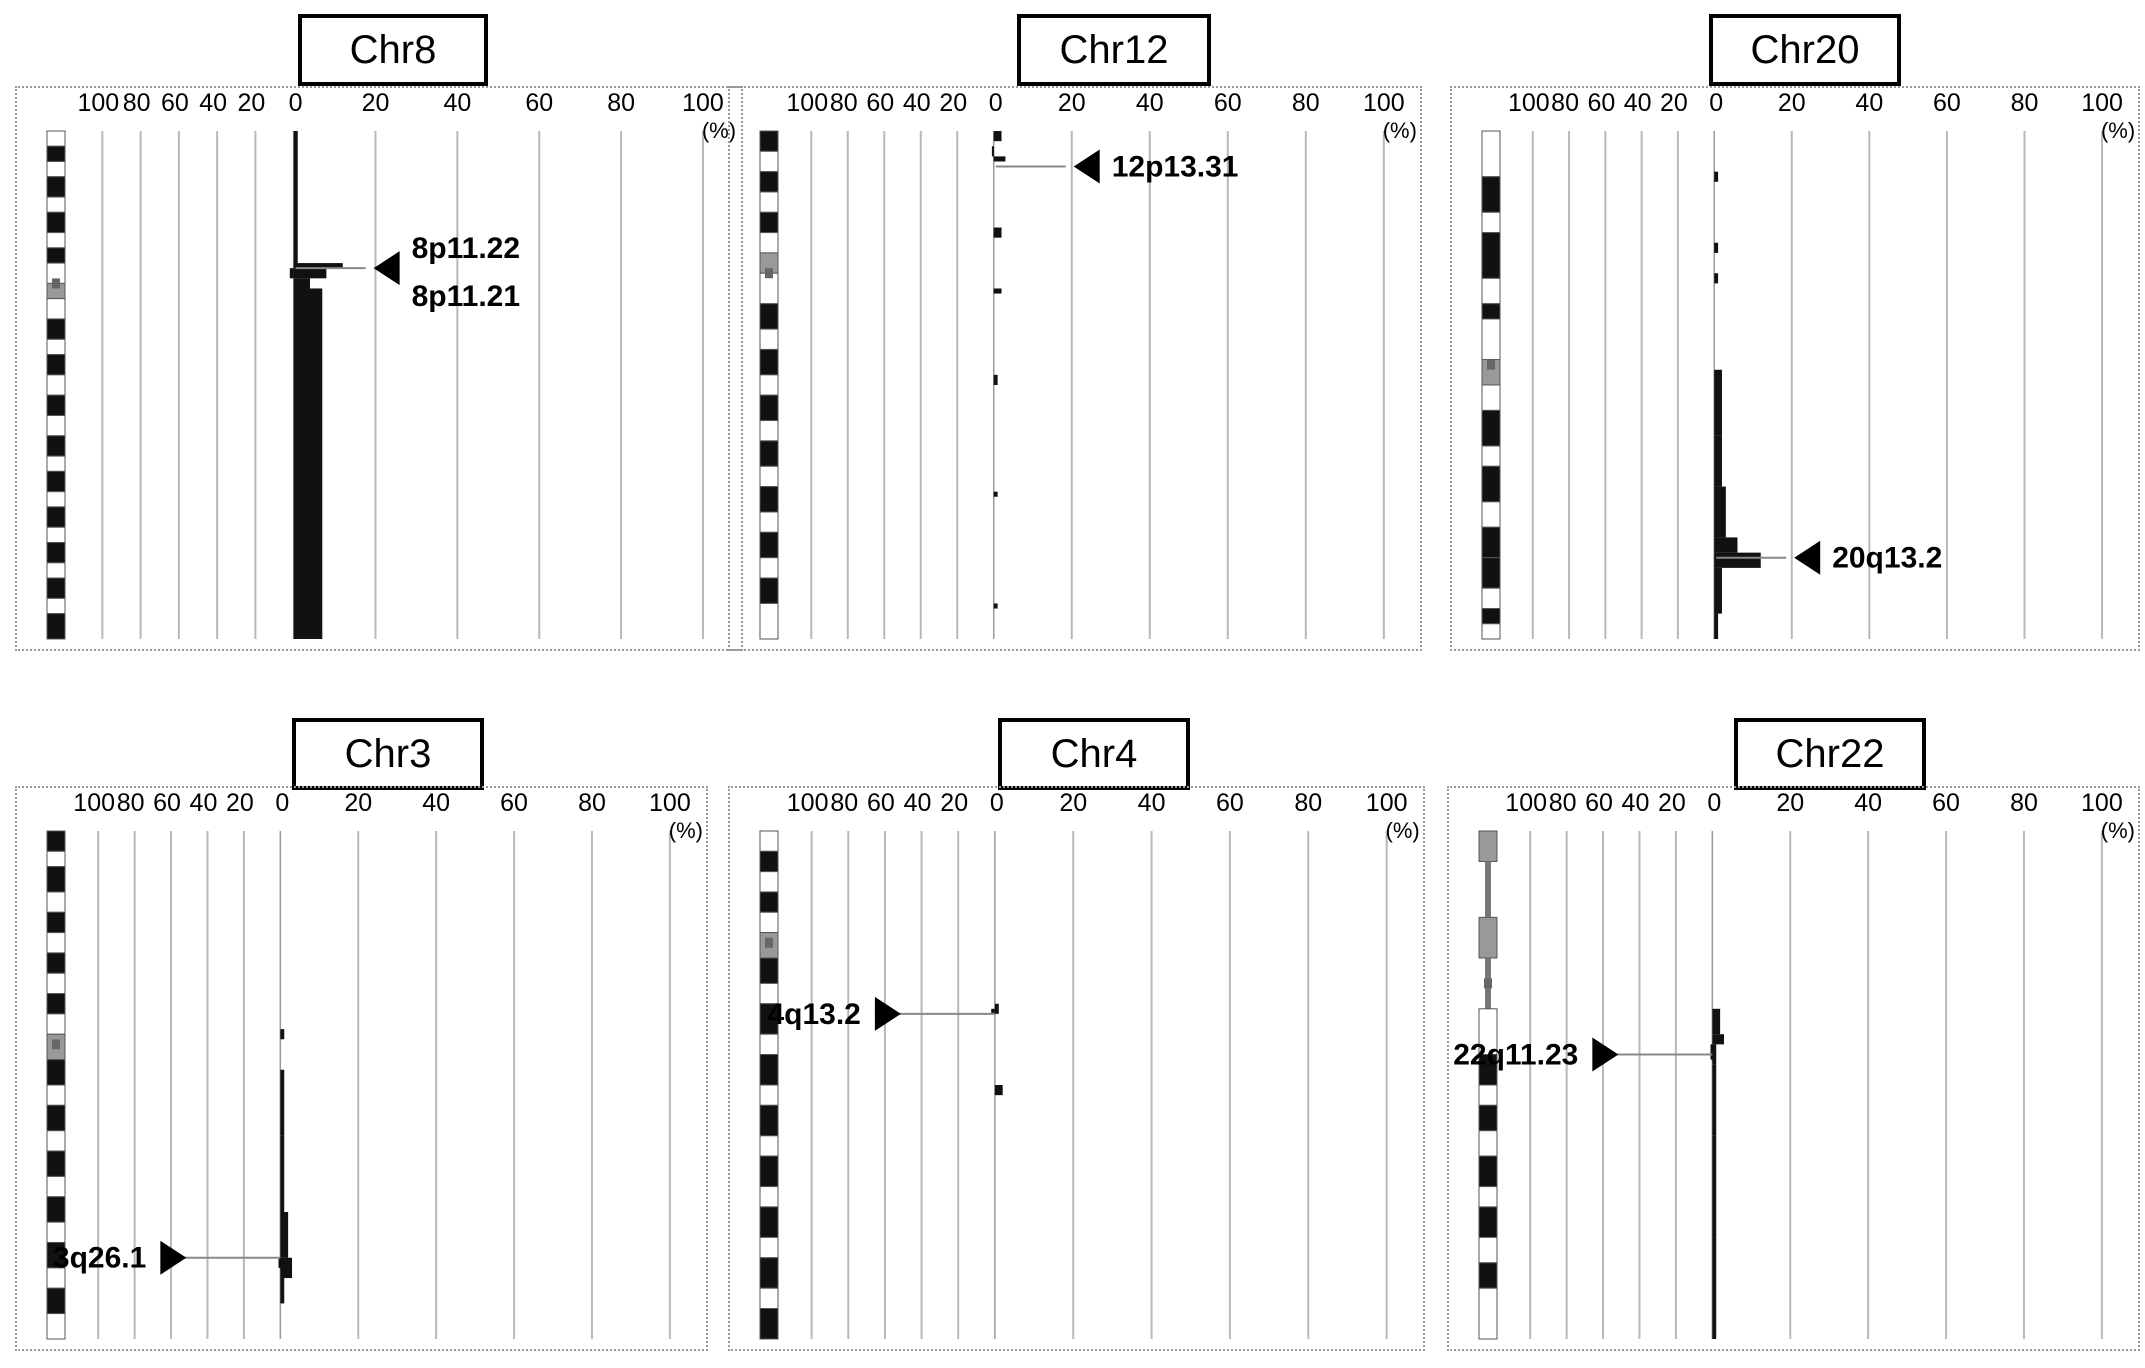  Describe the element at coordinates (719, 130) in the screenshot. I see `unit-label: (%)` at that location.